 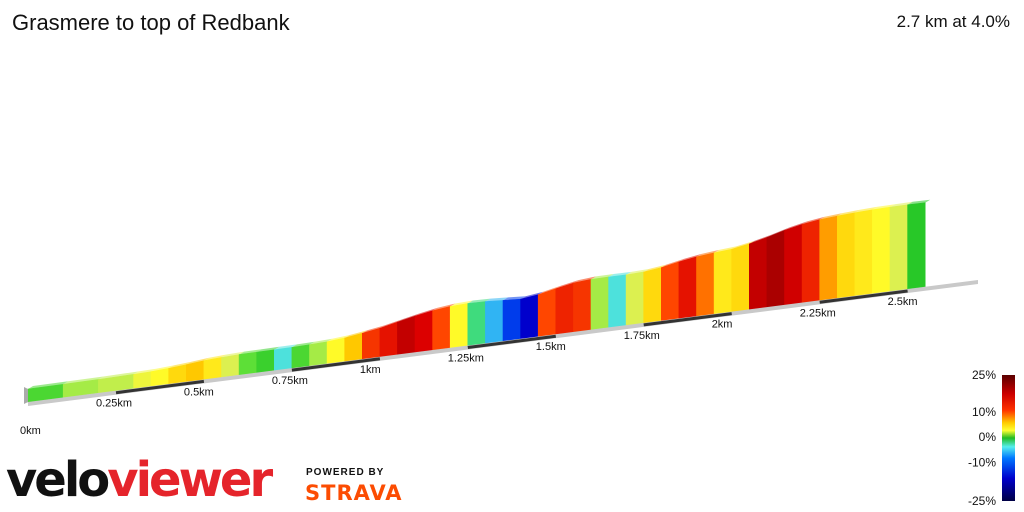 What do you see at coordinates (722, 325) in the screenshot?
I see `distance-tick-label: 2km` at bounding box center [722, 325].